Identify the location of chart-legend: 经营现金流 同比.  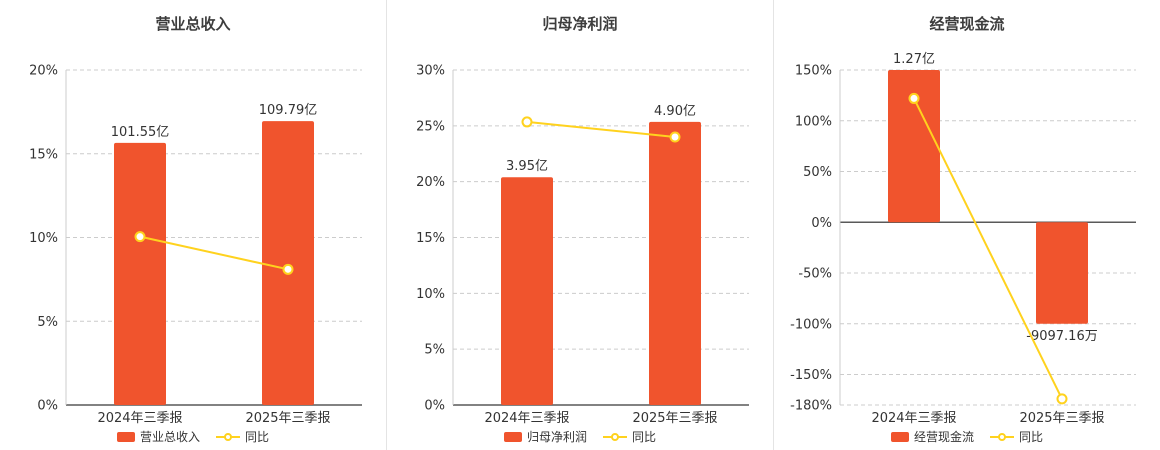
(967, 436).